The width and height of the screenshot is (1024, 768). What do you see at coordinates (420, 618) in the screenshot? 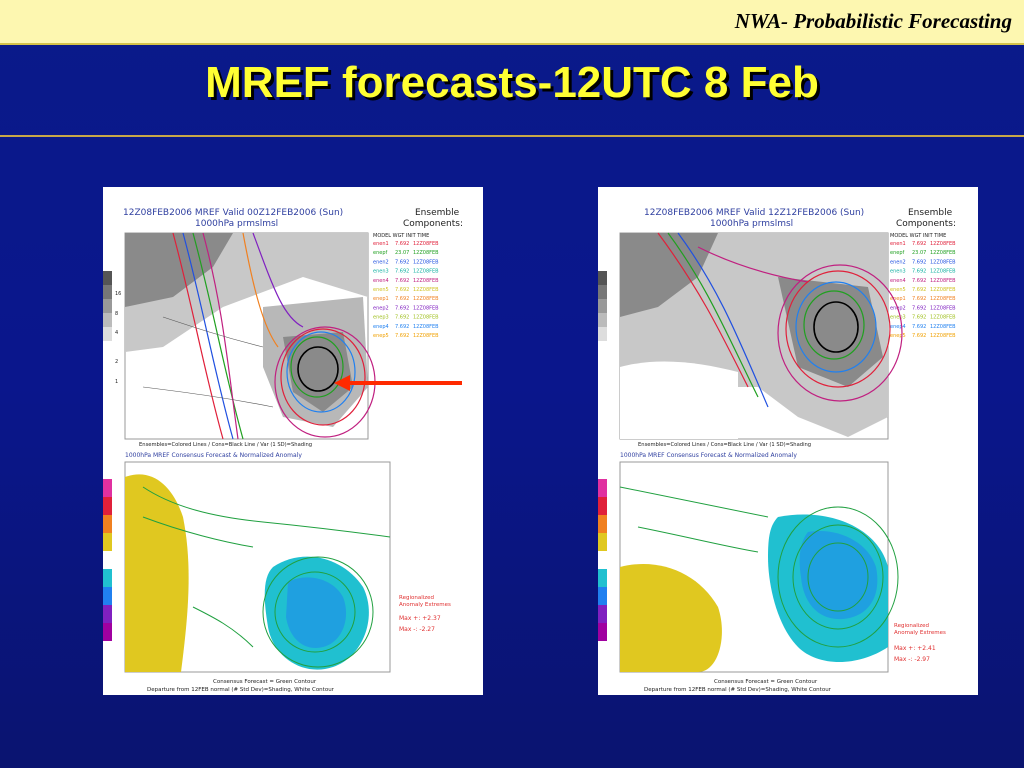
I see `max-positive: Max +: +2.37` at bounding box center [420, 618].